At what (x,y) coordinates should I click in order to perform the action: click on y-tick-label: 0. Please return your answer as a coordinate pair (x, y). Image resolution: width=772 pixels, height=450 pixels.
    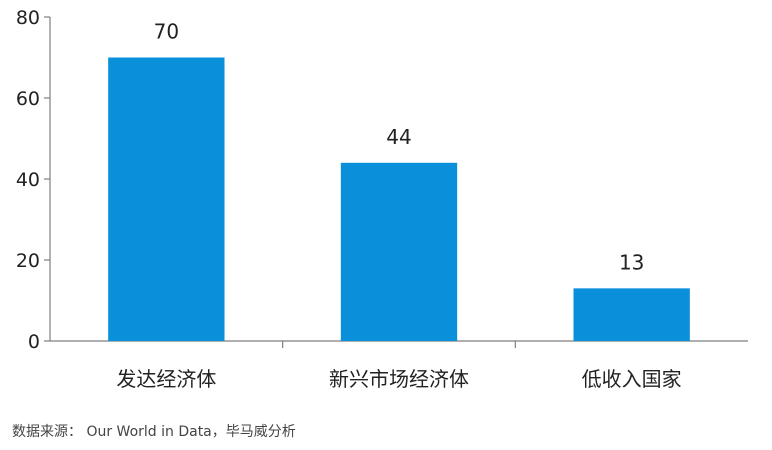
    Looking at the image, I should click on (34, 342).